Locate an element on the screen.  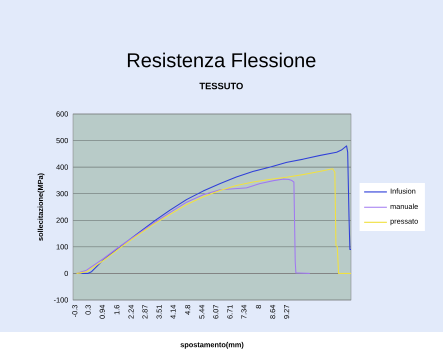
line-series is located at coordinates (193, 226).